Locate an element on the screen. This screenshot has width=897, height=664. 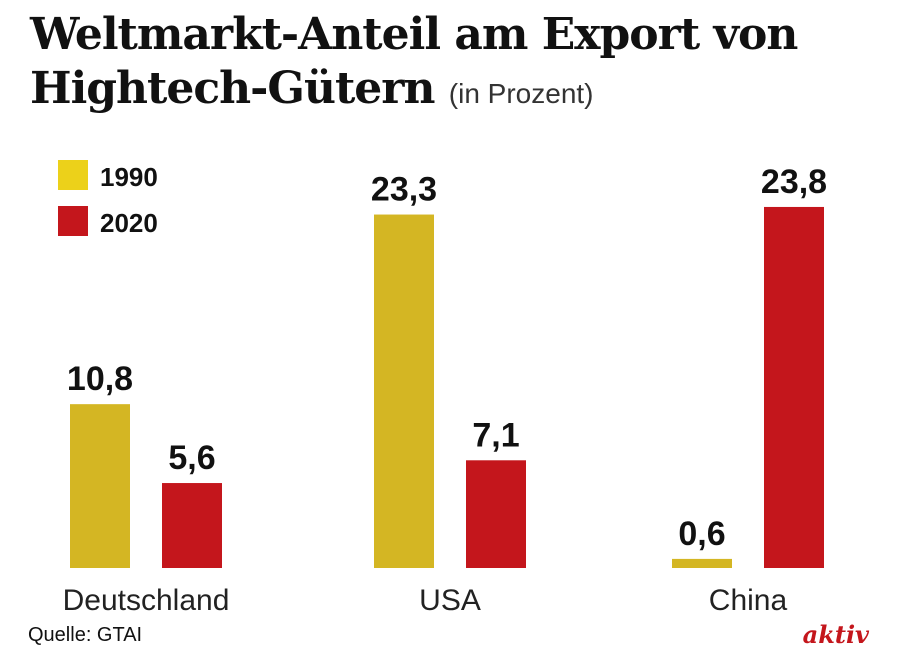
bar-2020-china is located at coordinates (794, 387).